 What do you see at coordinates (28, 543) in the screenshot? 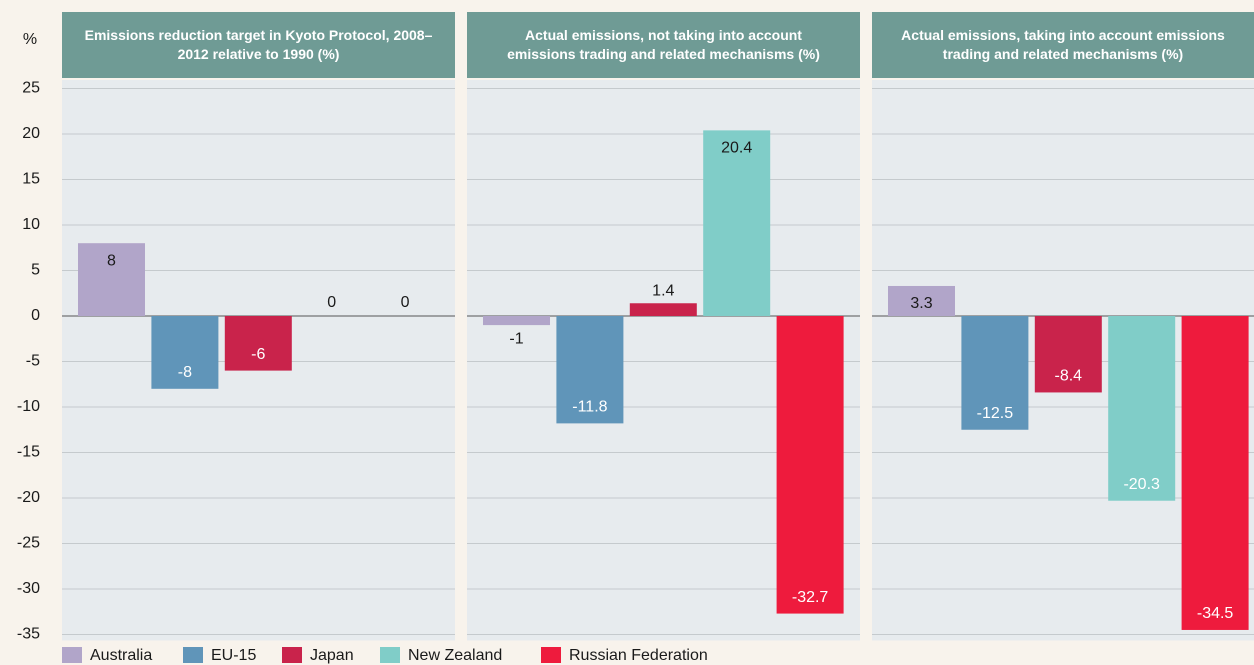
I see `y-tick-label: -25` at bounding box center [28, 543].